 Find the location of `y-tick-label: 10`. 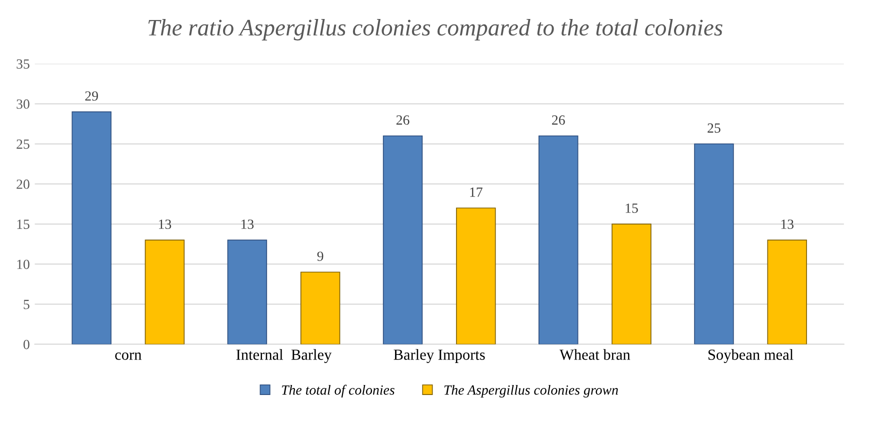

y-tick-label: 10 is located at coordinates (23, 265).